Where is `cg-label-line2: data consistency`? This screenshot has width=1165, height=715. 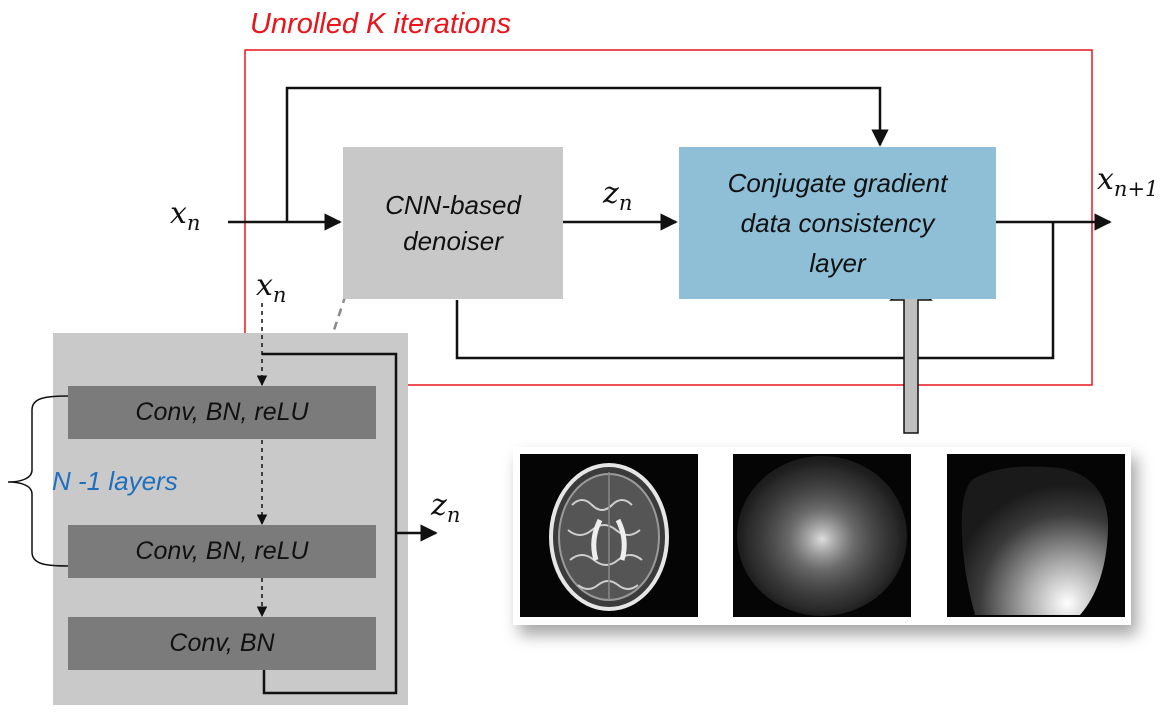 cg-label-line2: data consistency is located at coordinates (837, 222).